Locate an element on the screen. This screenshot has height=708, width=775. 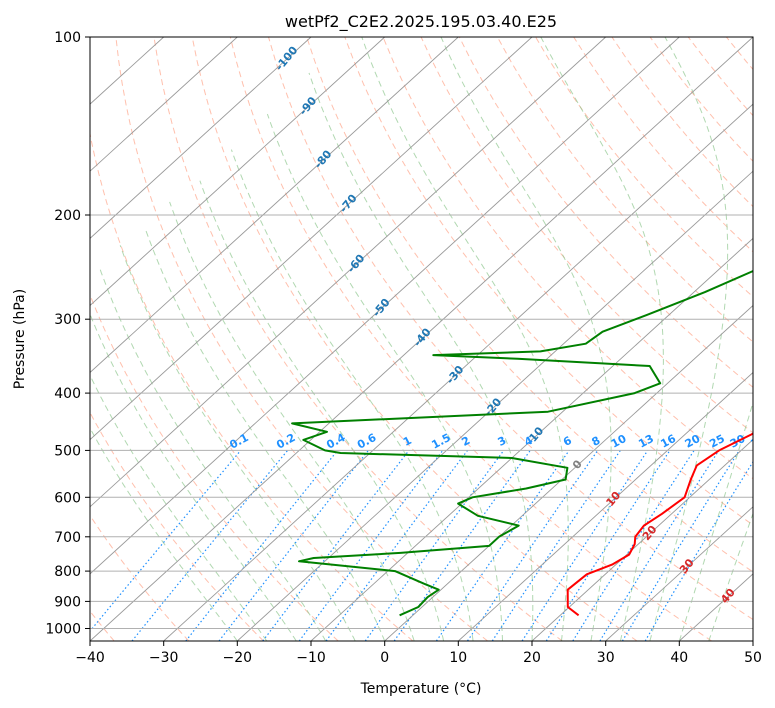
y-tick-label: 1000 is located at coordinates (63, 630).